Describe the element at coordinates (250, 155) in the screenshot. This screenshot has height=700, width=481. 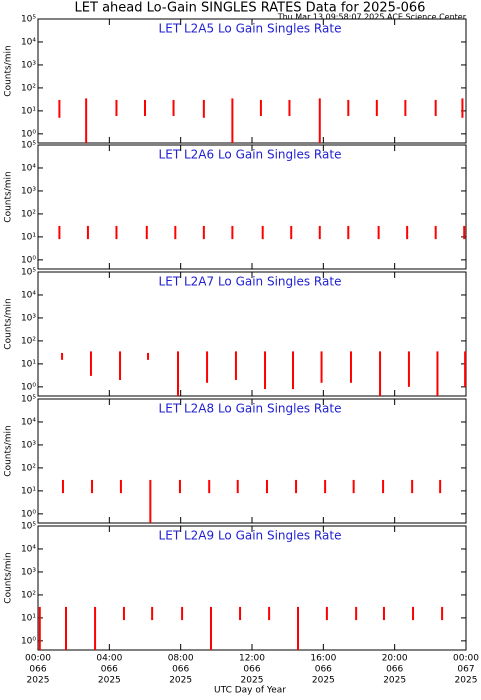
I see `panel-title: LET L2A6 Lo Gain Singles Rate` at that location.